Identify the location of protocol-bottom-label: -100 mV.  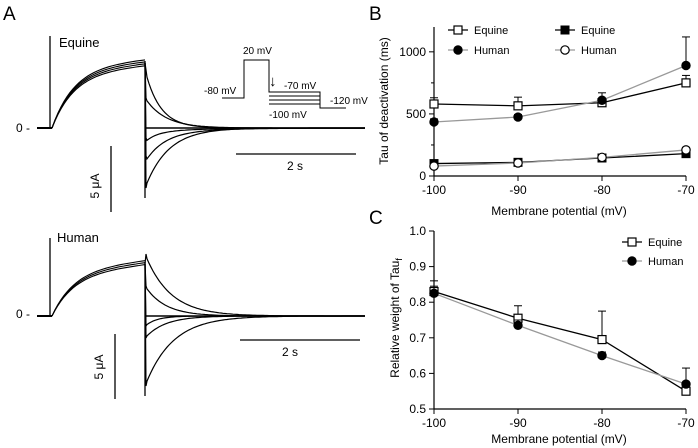
(288, 115).